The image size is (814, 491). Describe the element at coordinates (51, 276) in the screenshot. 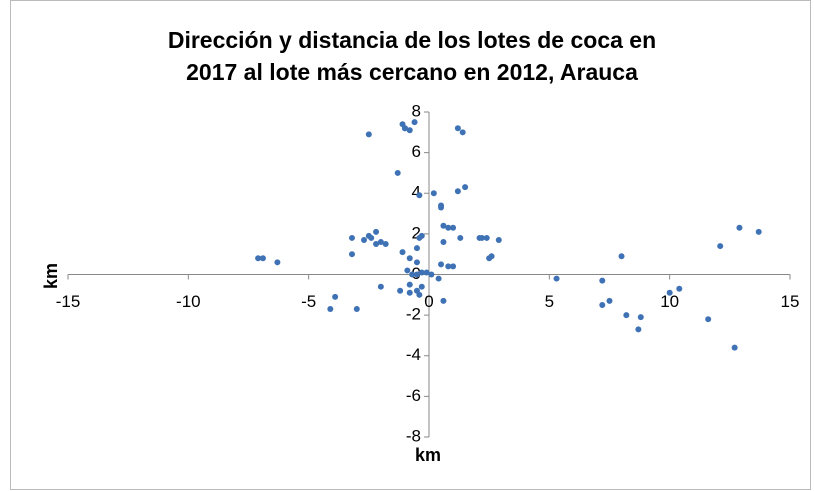

I see `y-axis-title: km` at that location.